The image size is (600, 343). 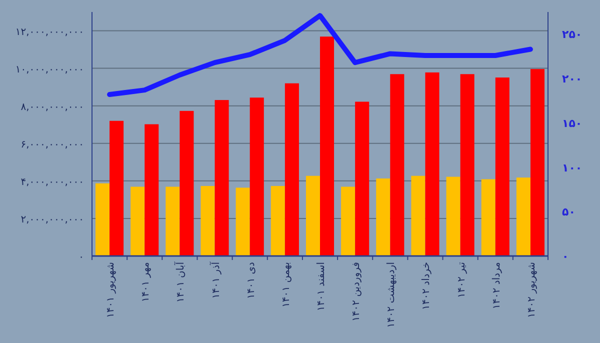 What do you see at coordinates (572, 79) in the screenshot?
I see `y2-tick-label: ۲۰۰` at bounding box center [572, 79].